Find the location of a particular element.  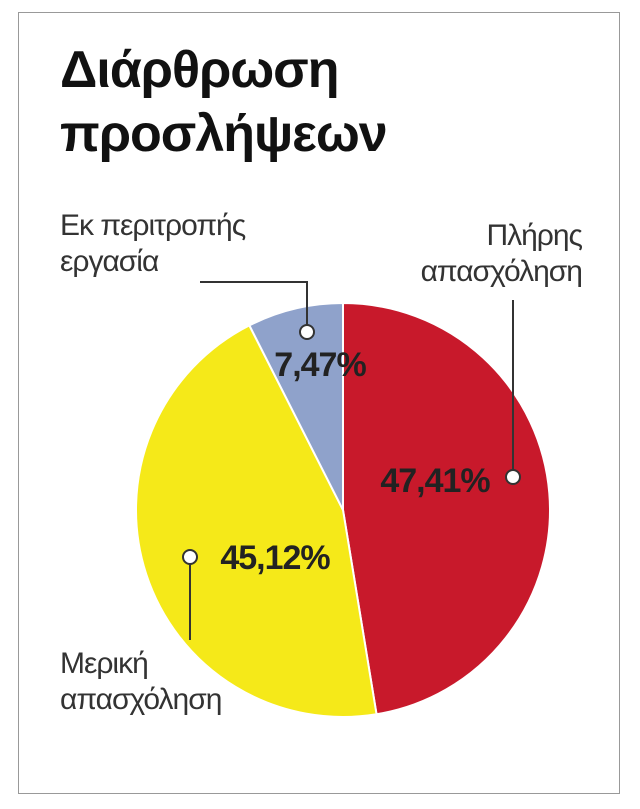

pie-slice is located at coordinates (296, 406).